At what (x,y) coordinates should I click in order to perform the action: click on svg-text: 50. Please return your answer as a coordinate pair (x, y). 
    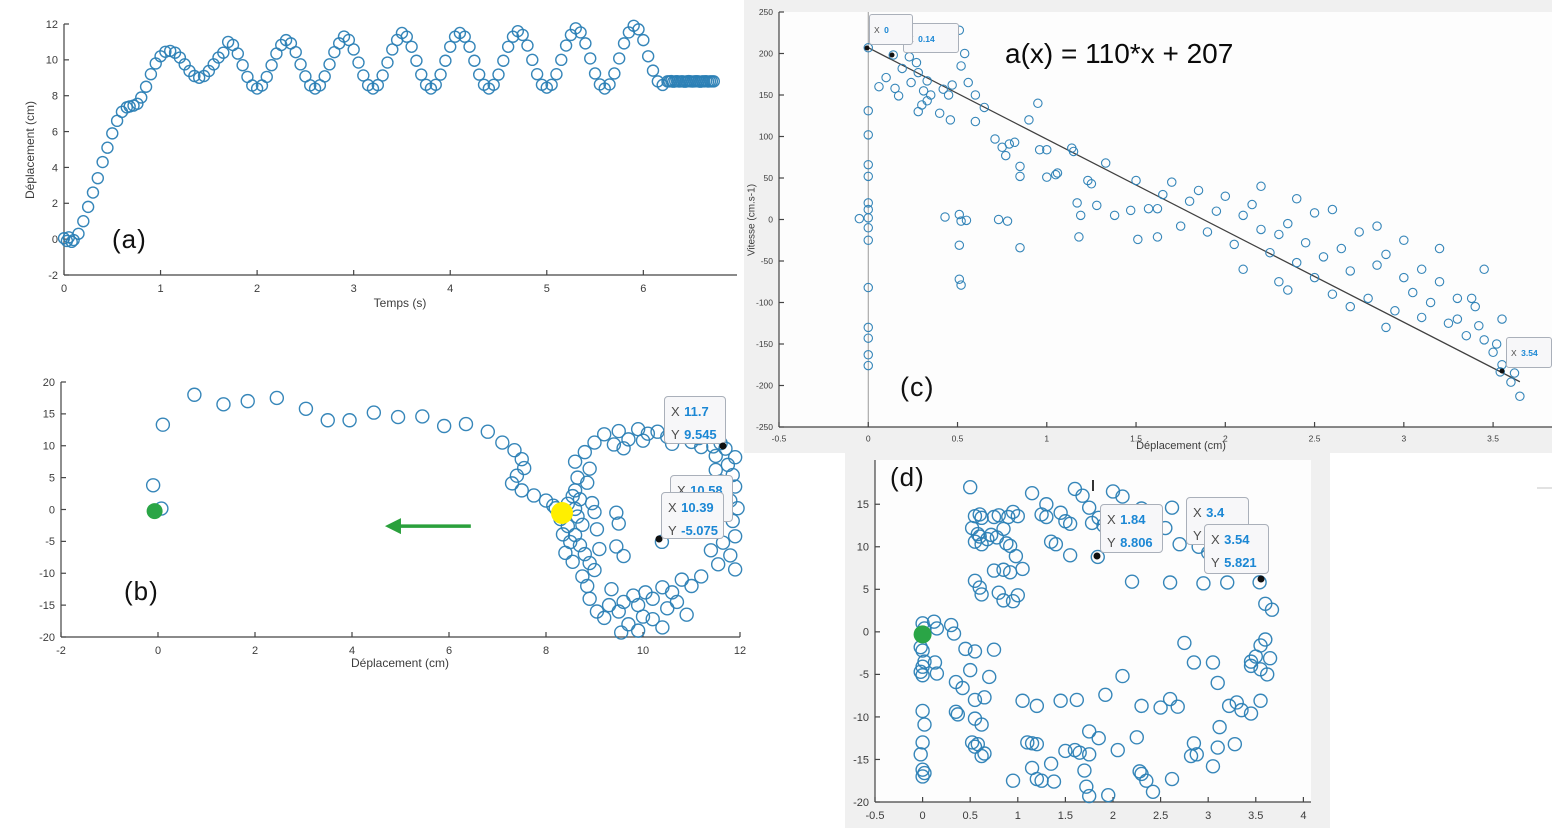
    Looking at the image, I should click on (769, 178).